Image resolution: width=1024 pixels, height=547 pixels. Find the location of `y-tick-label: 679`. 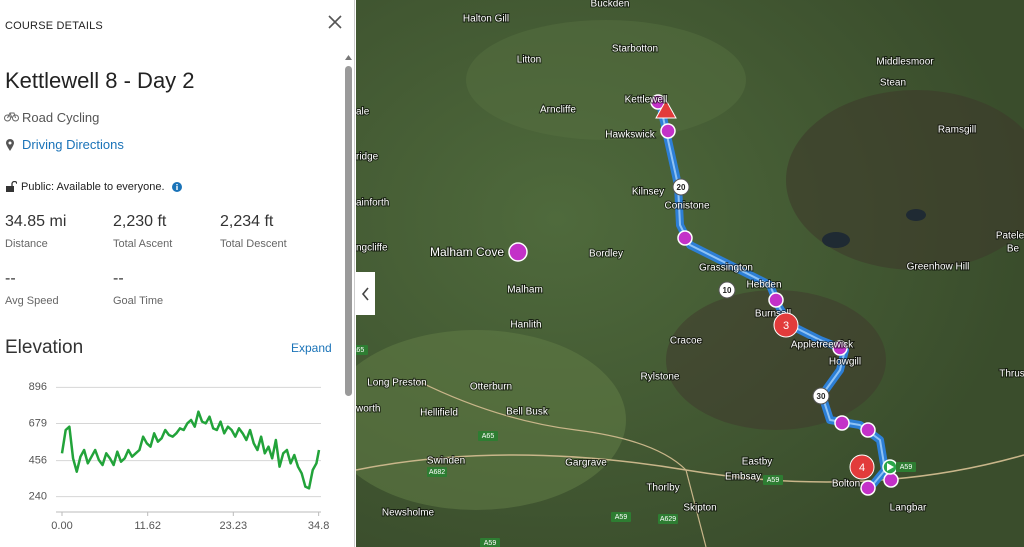

y-tick-label: 679 is located at coordinates (38, 423).